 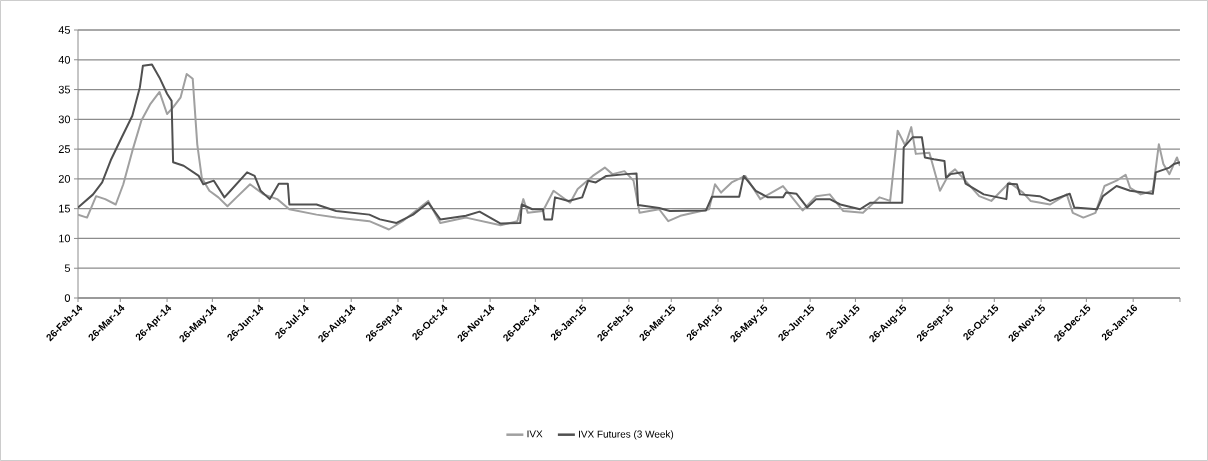 What do you see at coordinates (64, 119) in the screenshot?
I see `y-tick-label: 30` at bounding box center [64, 119].